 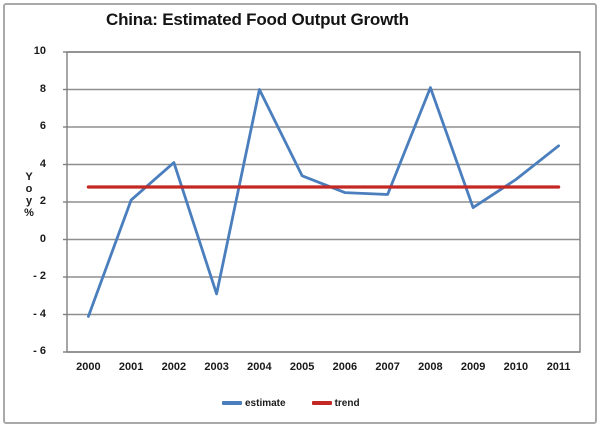 I want to click on y-tick-label: 8, so click(x=42, y=88).